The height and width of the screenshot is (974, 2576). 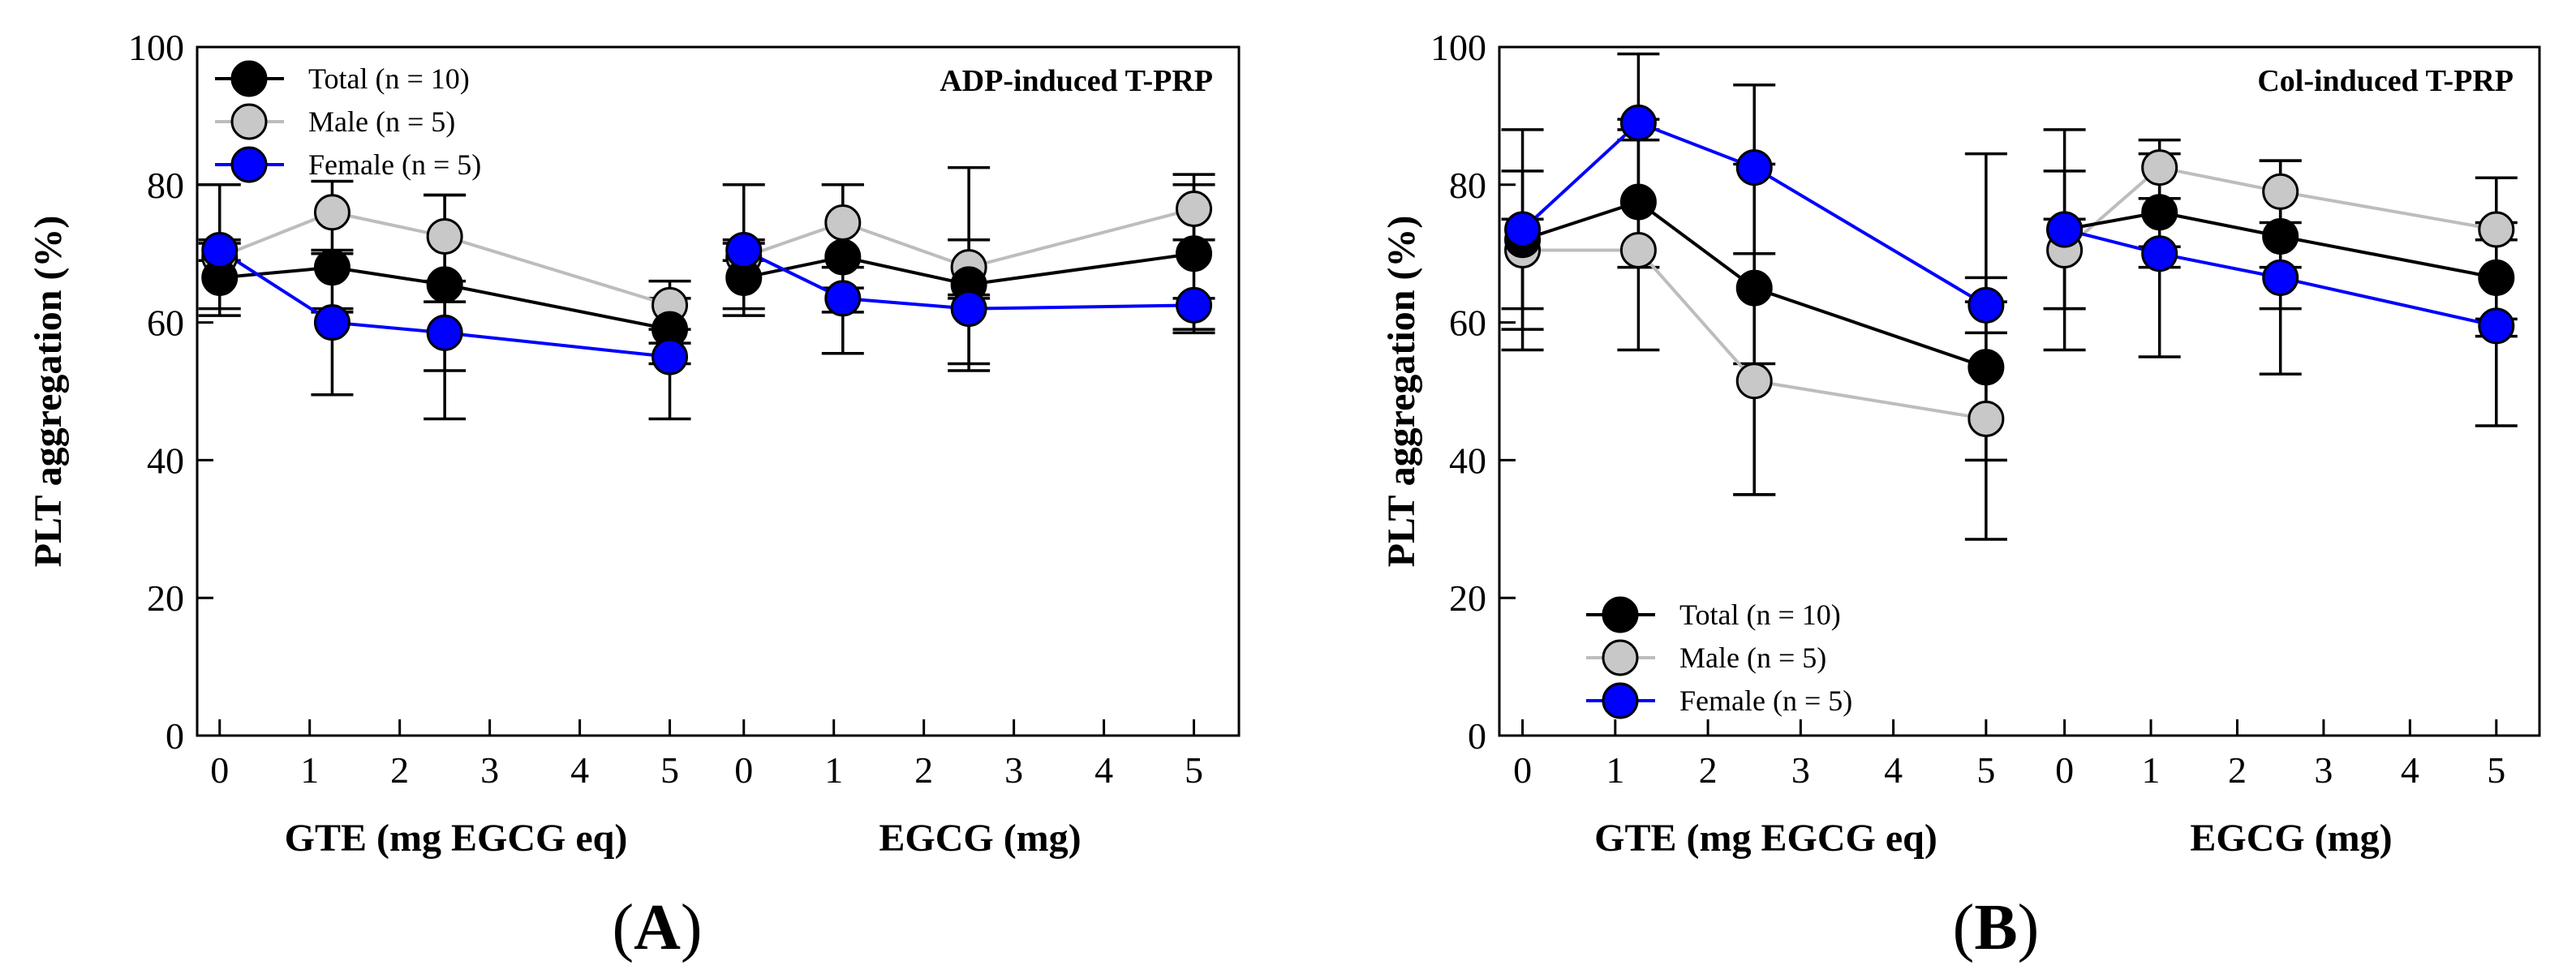 I want to click on panel-title: Col-induced T-PRP, so click(x=2385, y=81).